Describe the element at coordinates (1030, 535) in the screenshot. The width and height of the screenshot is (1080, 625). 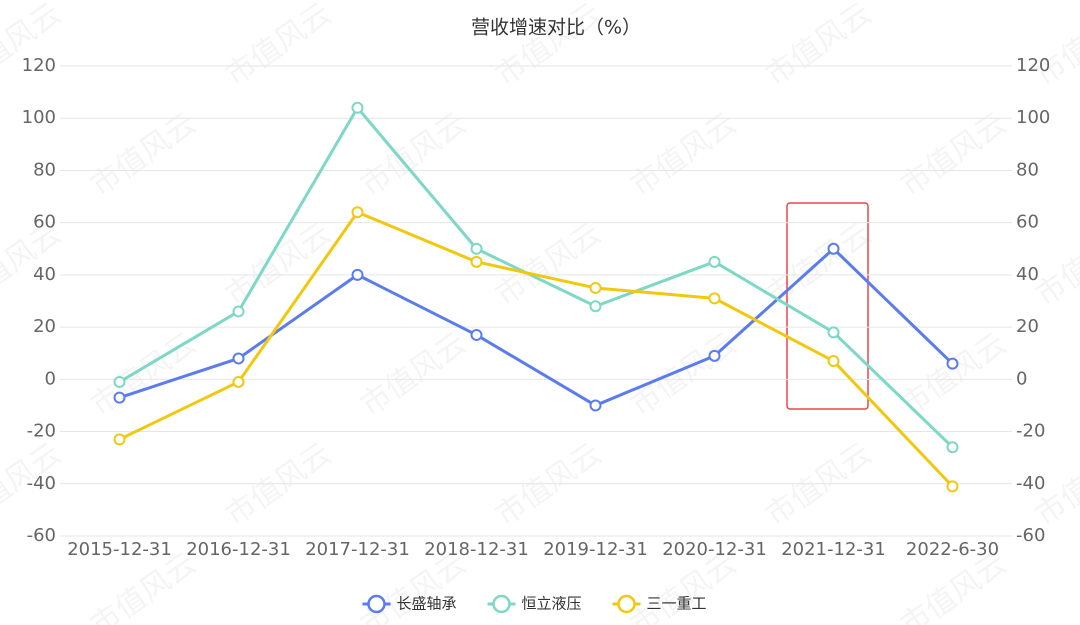
I see `y2-tick-label: -60` at that location.